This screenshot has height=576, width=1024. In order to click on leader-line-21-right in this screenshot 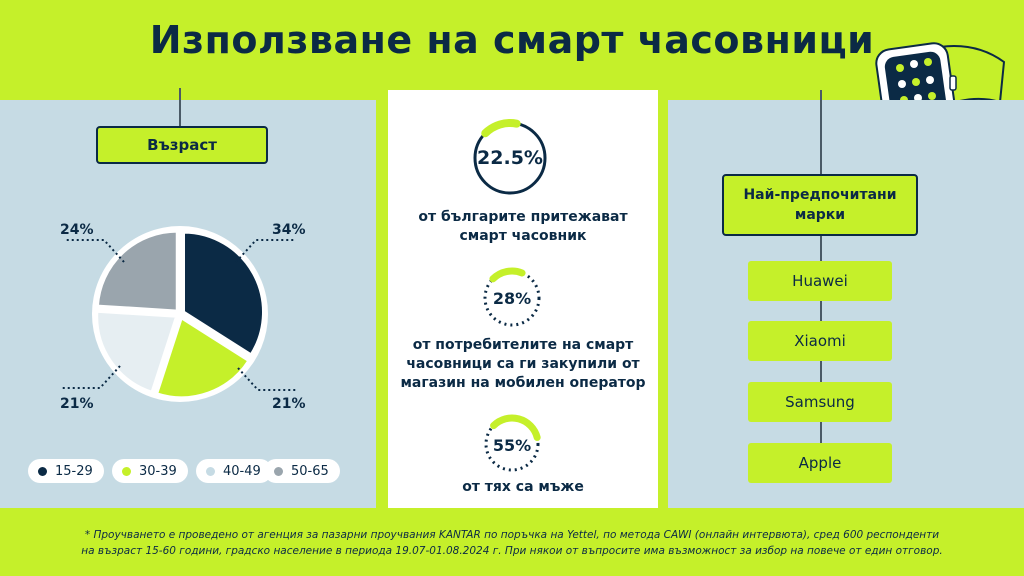, I will do `click(267, 379)`.